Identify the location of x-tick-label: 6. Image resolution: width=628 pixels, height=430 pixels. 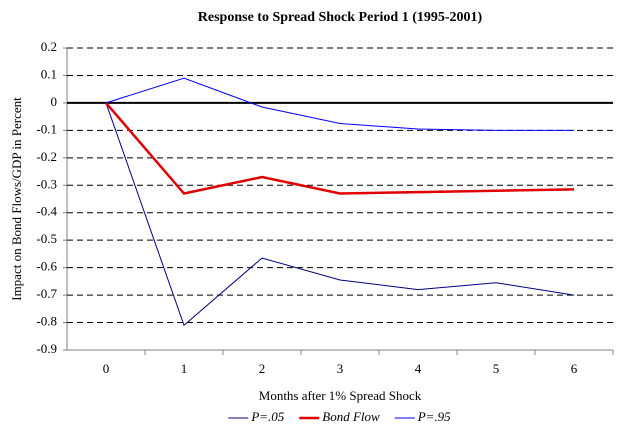
(574, 368).